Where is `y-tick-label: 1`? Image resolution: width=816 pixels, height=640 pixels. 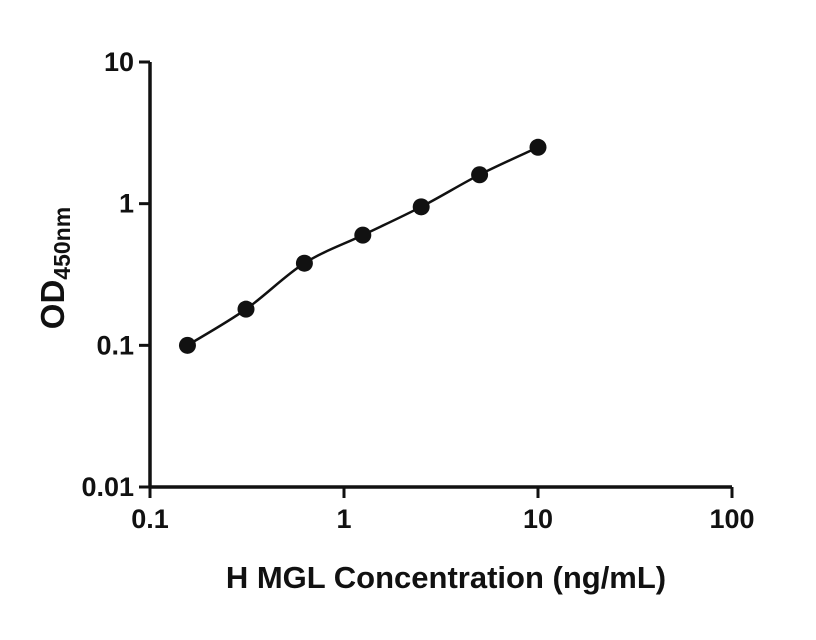
y-tick-label: 1 is located at coordinates (126, 204).